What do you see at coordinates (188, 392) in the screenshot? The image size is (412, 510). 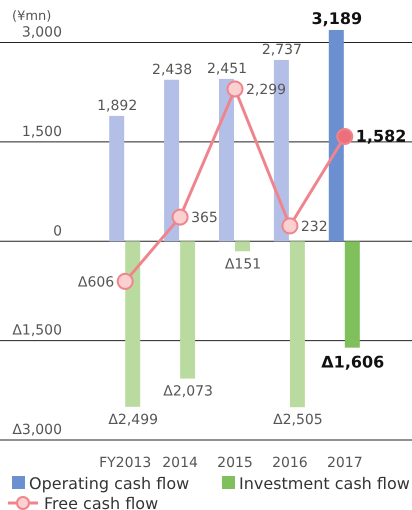 I see `data-label: Δ2,073` at bounding box center [188, 392].